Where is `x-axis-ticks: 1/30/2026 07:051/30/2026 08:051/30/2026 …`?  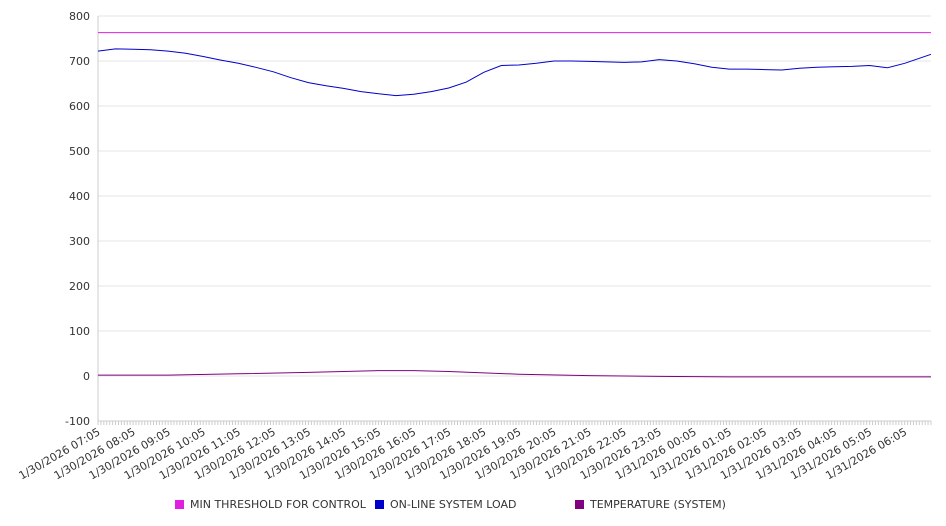
x-axis-ticks: 1/30/2026 07:051/30/2026 08:051/30/2026 … is located at coordinates (474, 451).